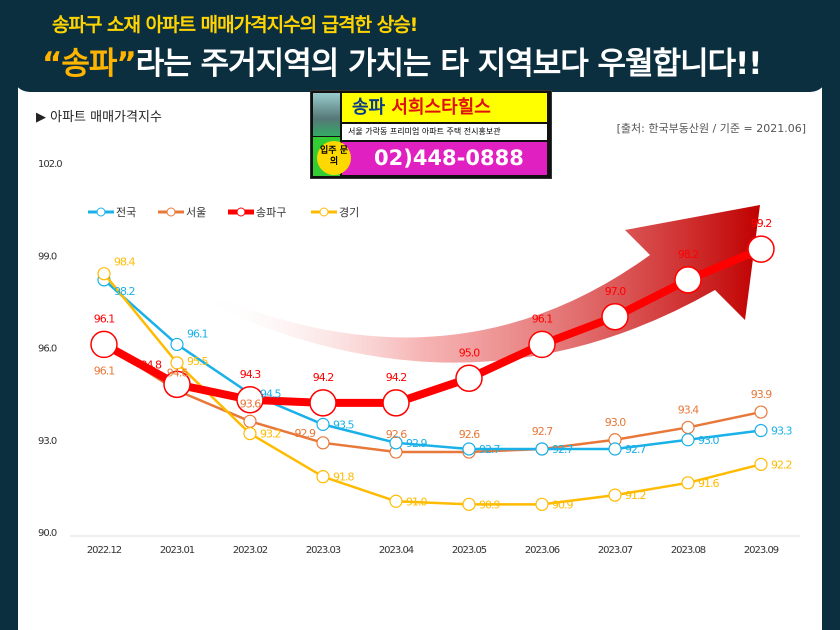 Image resolution: width=840 pixels, height=630 pixels. Describe the element at coordinates (449, 158) in the screenshot. I see `phone-number: 02)448-0888` at that location.